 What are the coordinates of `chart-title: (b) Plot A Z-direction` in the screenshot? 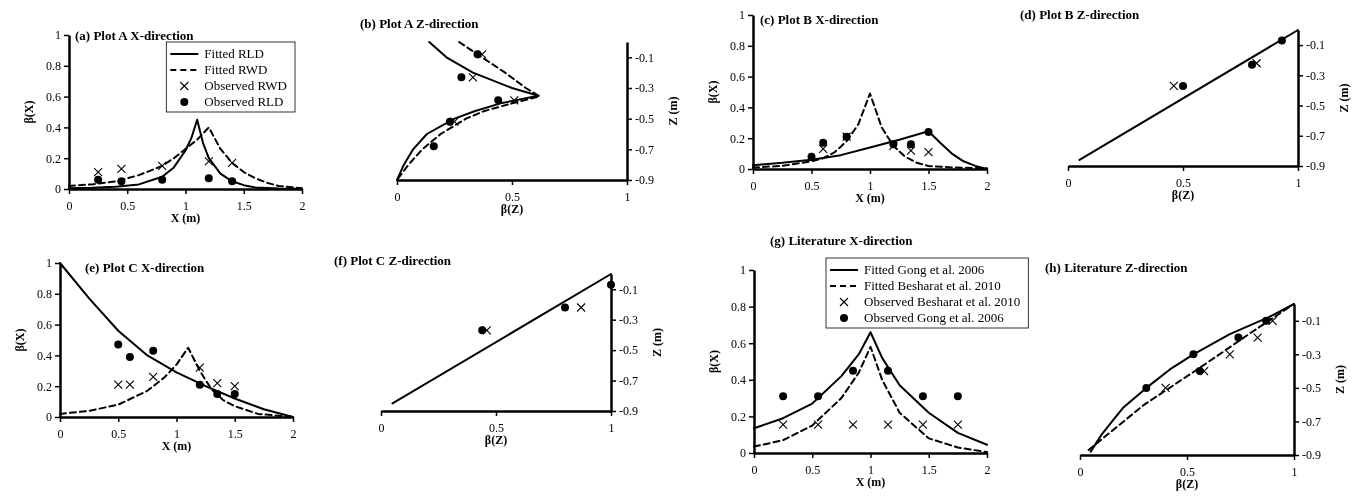 It's located at (420, 23).